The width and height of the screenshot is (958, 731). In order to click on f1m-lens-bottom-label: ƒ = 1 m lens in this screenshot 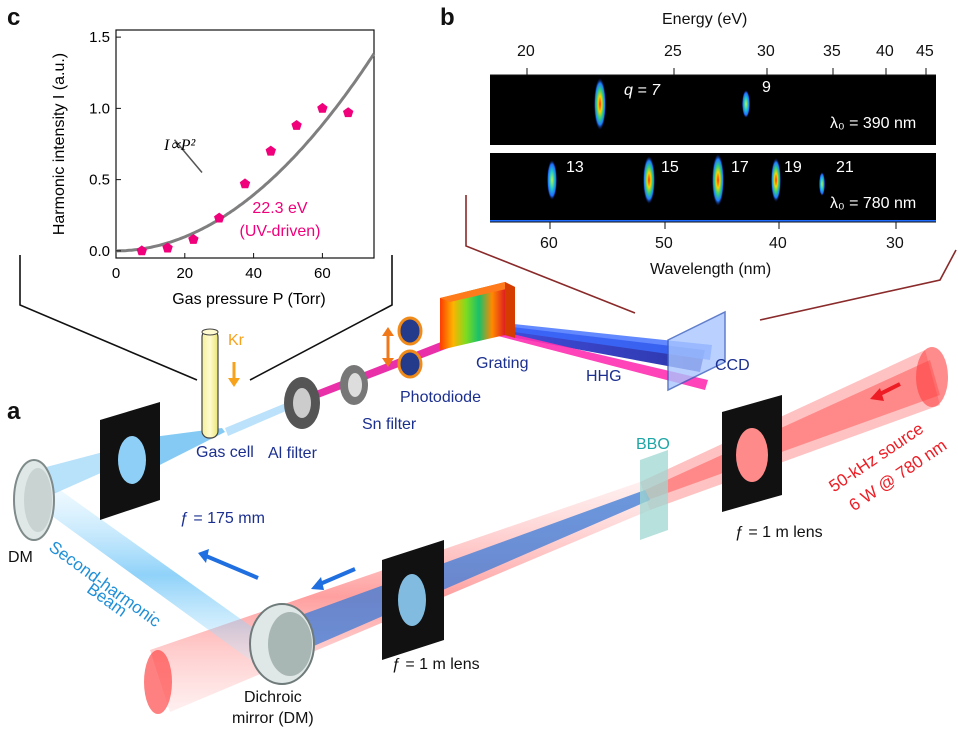, I will do `click(436, 664)`.